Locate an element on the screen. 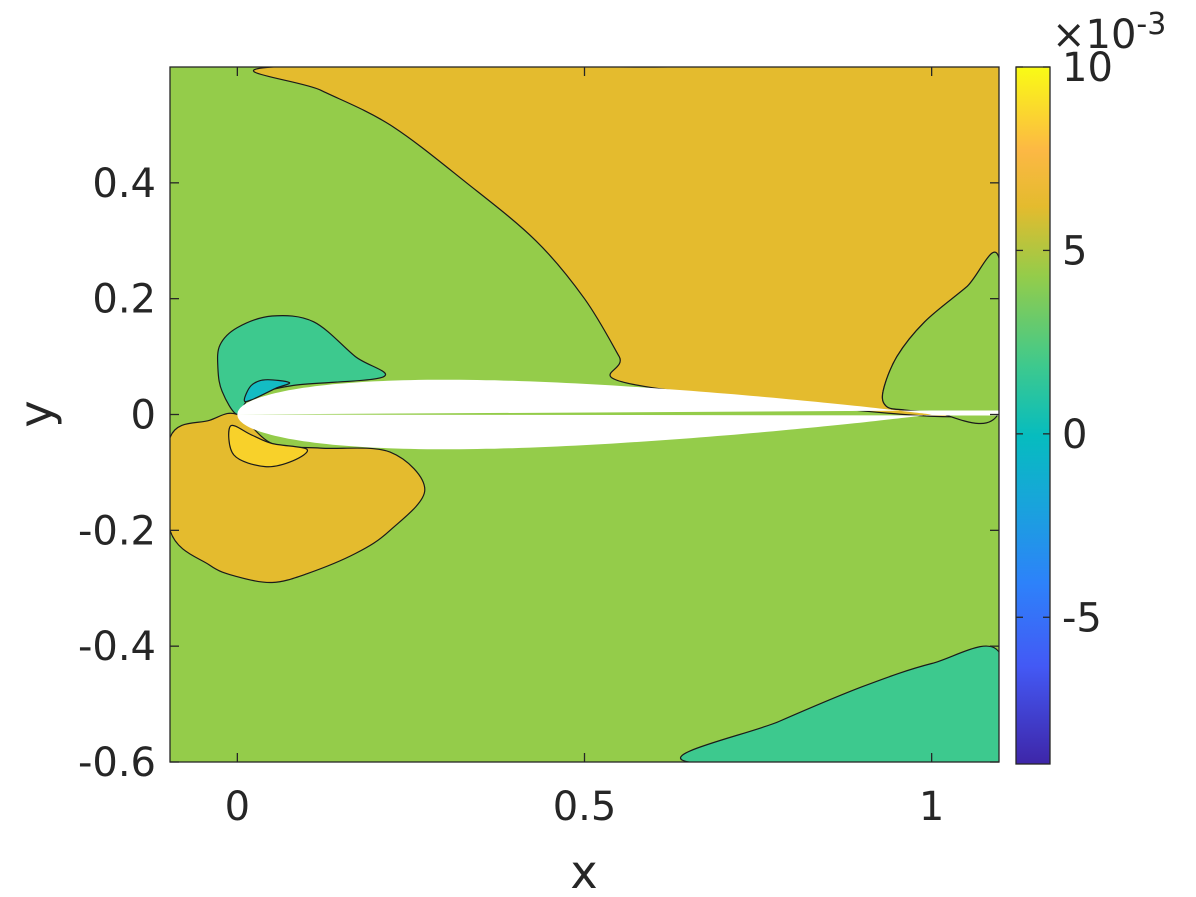  colorbar is located at coordinates (1033, 415).